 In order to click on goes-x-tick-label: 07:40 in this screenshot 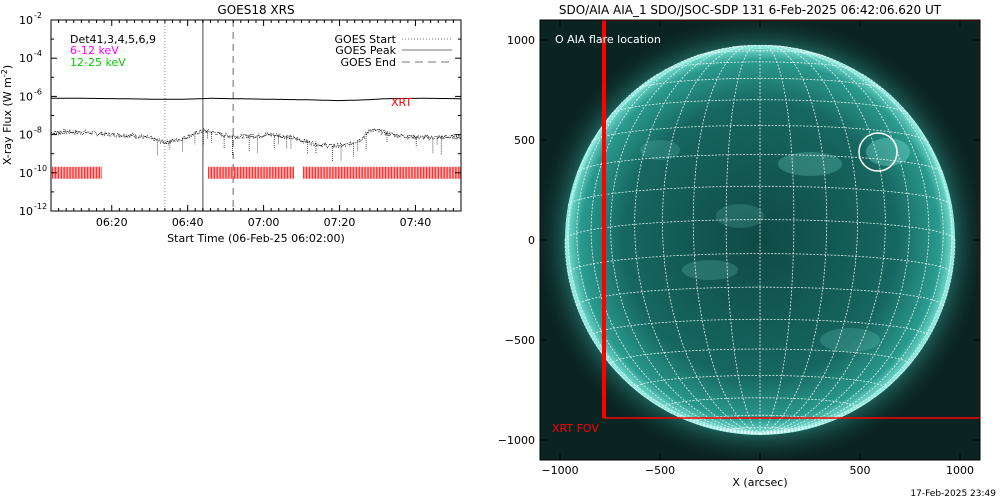, I will do `click(416, 222)`.